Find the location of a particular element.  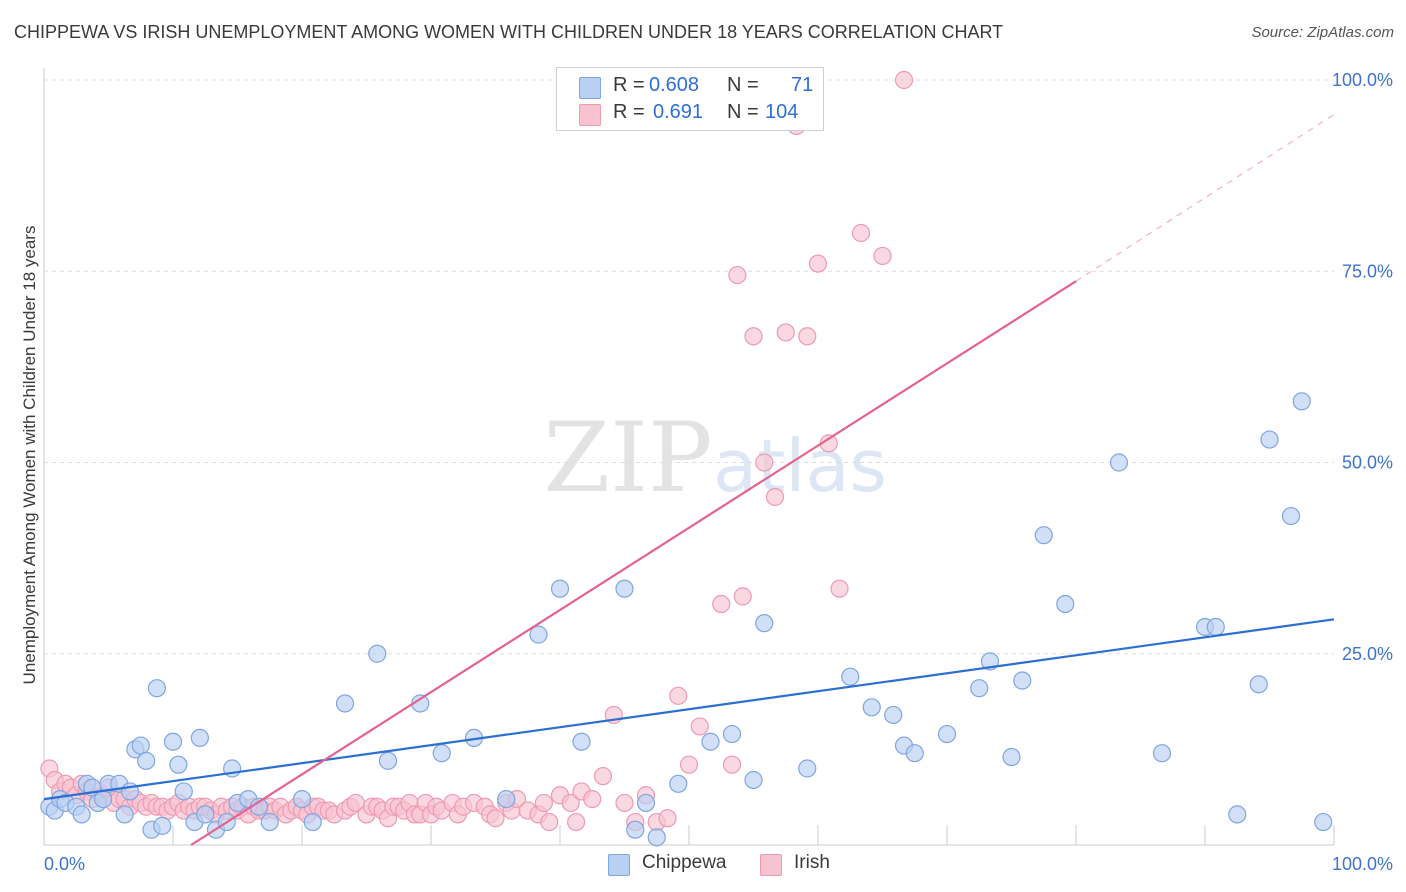

irish-r-value: 0.691 is located at coordinates (678, 112).